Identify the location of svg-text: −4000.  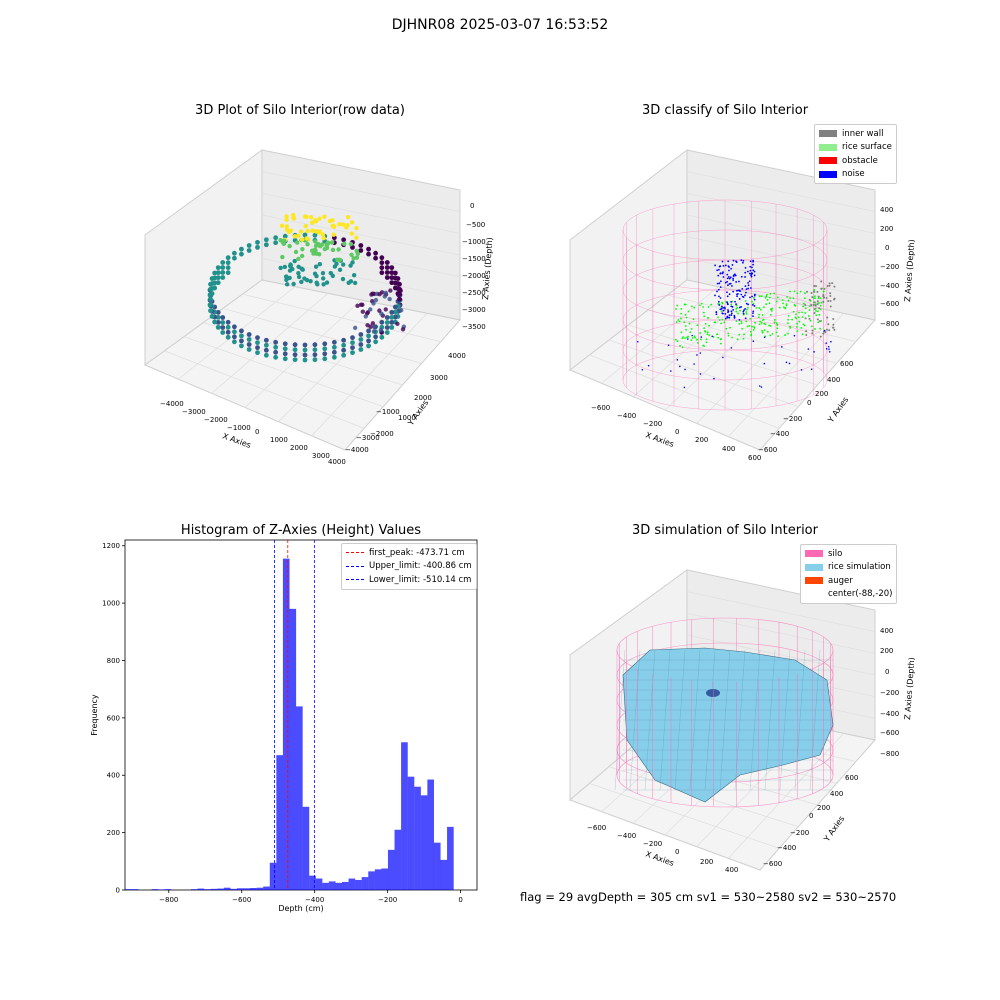
(357, 450).